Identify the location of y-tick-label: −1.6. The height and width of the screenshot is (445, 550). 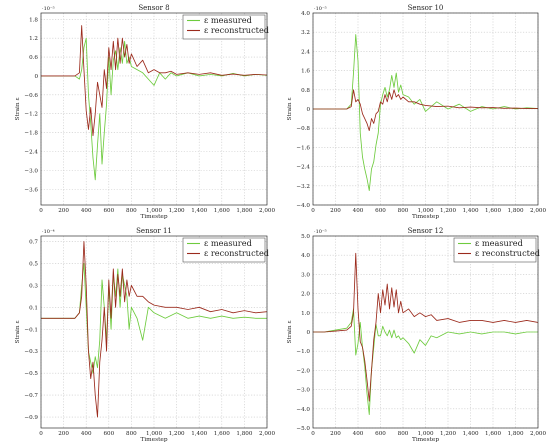
(303, 148).